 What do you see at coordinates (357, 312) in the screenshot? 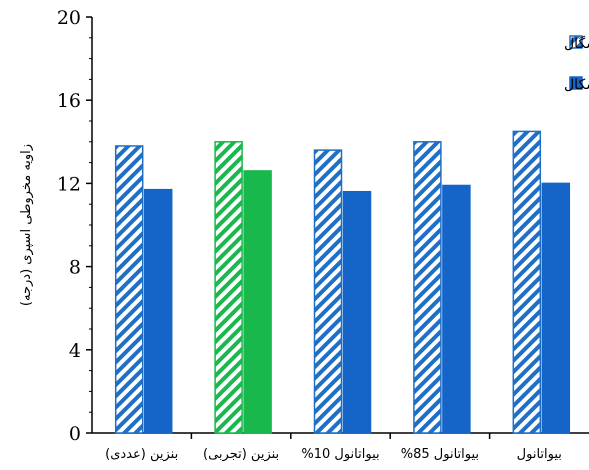
I see `bar-series2-cat3` at bounding box center [357, 312].